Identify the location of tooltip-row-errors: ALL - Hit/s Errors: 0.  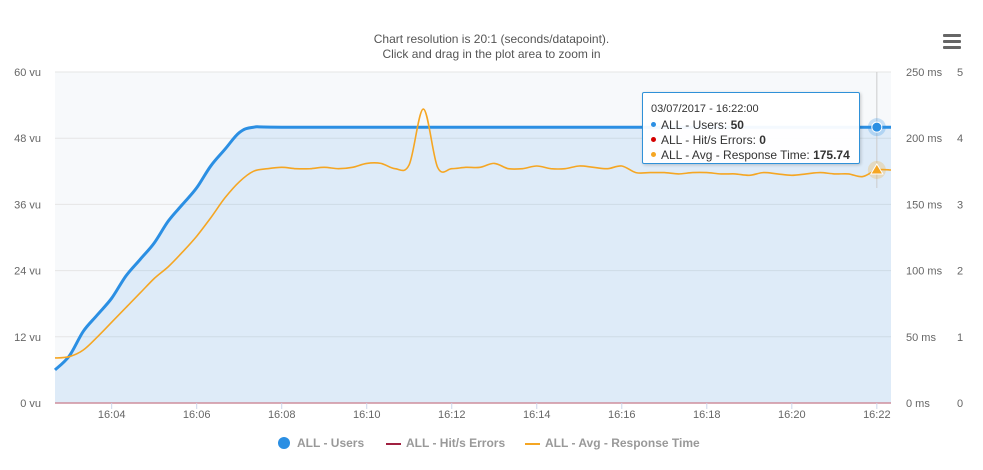
(708, 140).